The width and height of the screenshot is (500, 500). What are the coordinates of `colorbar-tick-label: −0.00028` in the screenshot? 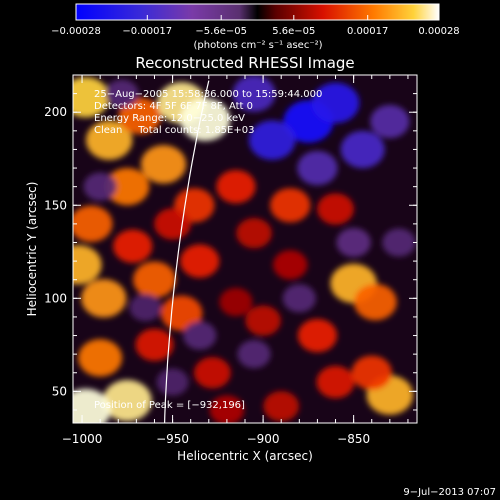 It's located at (76, 31).